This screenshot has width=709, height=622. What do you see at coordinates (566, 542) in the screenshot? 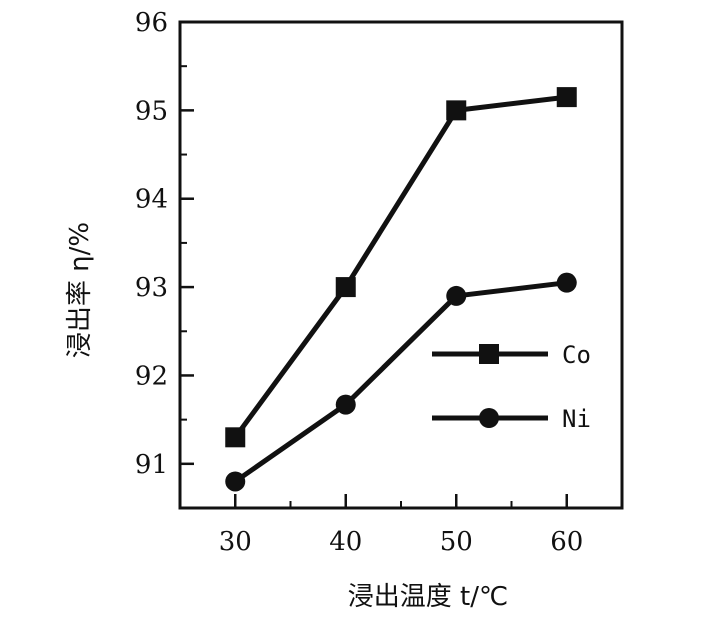
I see `x-tick-label: 60` at bounding box center [566, 542].